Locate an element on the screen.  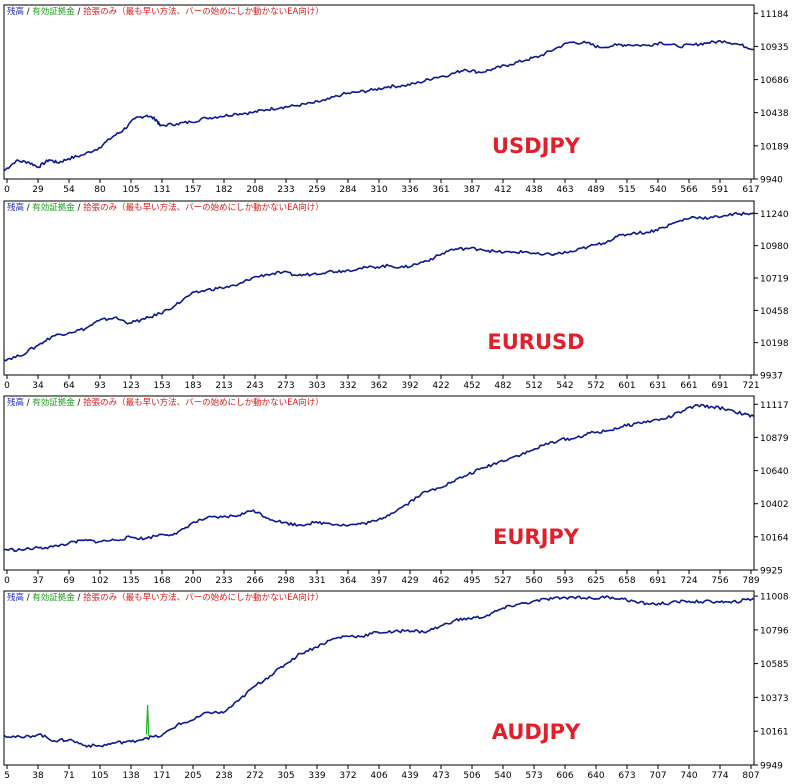
x-tick-label: 364 is located at coordinates (347, 580).